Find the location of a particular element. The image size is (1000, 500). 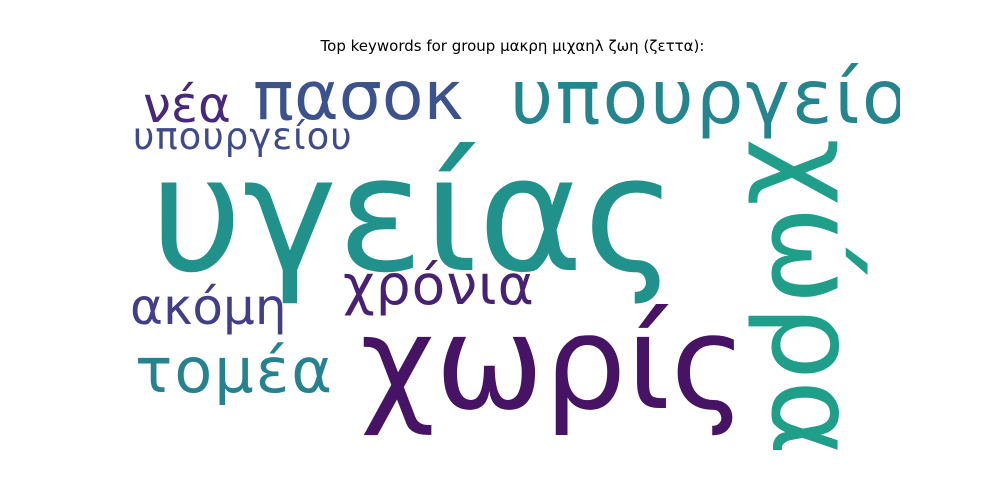

word-ypourgeiou: υπουργείου is located at coordinates (243, 136).